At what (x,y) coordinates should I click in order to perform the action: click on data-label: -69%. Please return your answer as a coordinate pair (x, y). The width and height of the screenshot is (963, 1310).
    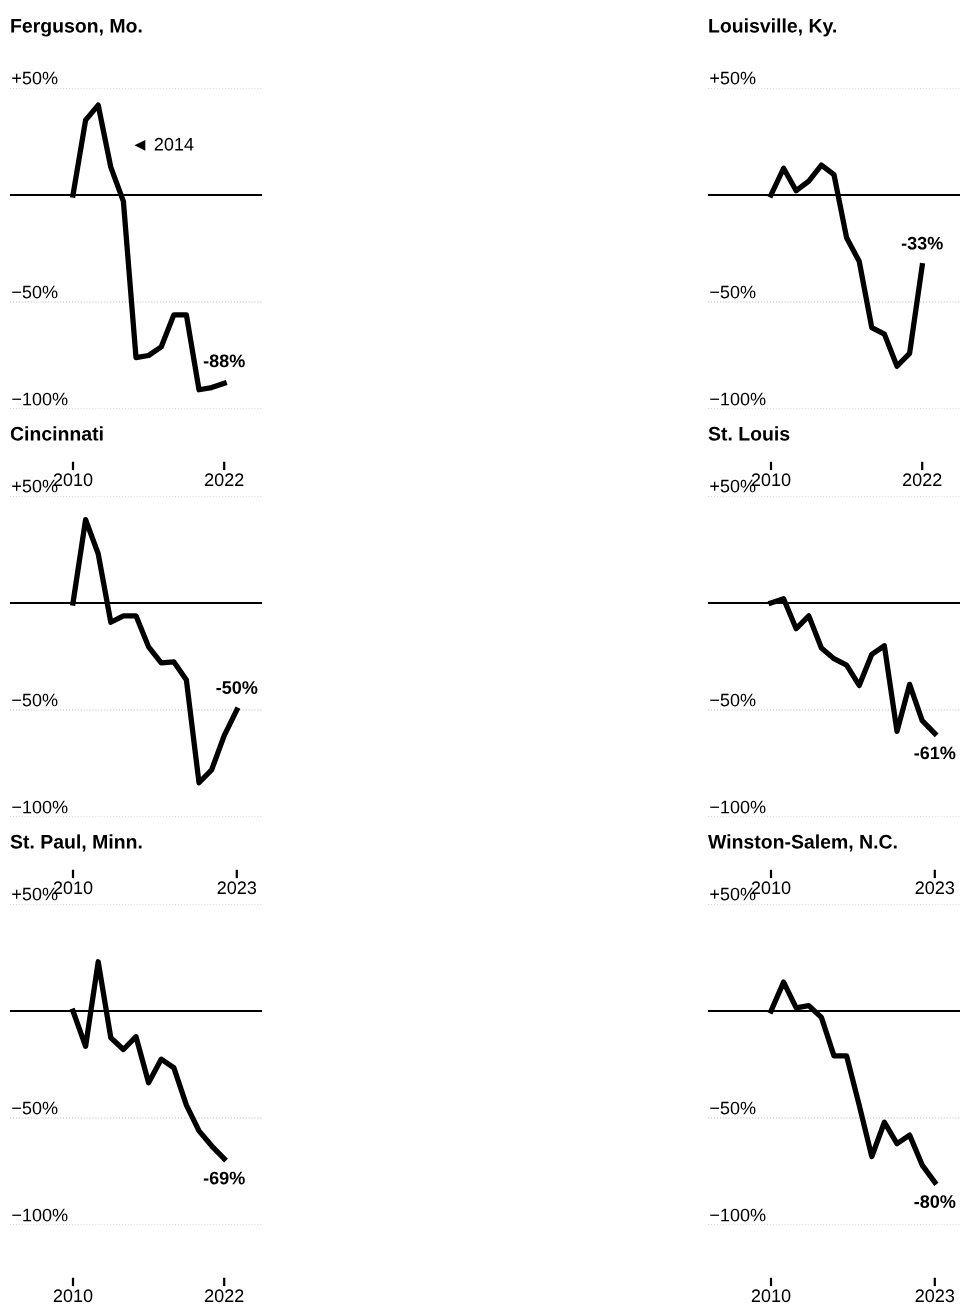
    Looking at the image, I should click on (224, 1178).